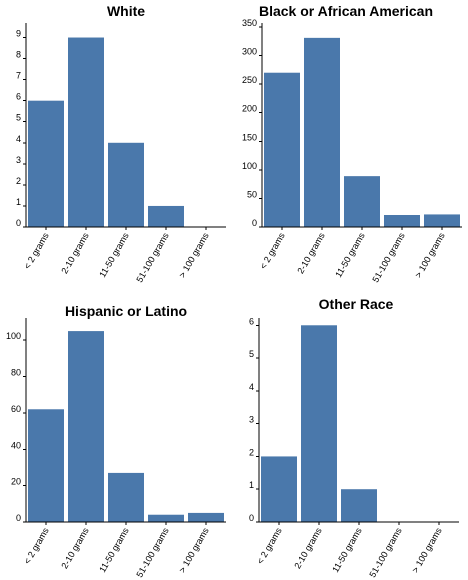 The image size is (468, 580). I want to click on chart-title: White, so click(126, 11).